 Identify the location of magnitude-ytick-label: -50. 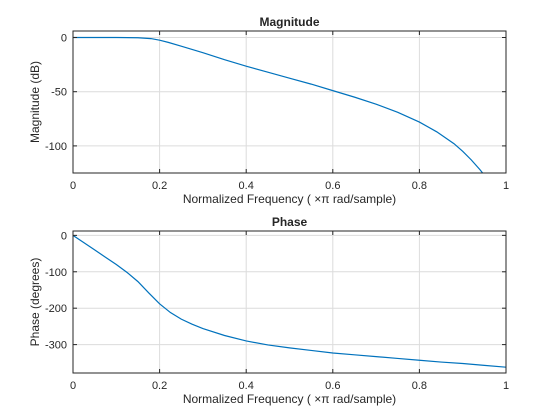
(59, 93).